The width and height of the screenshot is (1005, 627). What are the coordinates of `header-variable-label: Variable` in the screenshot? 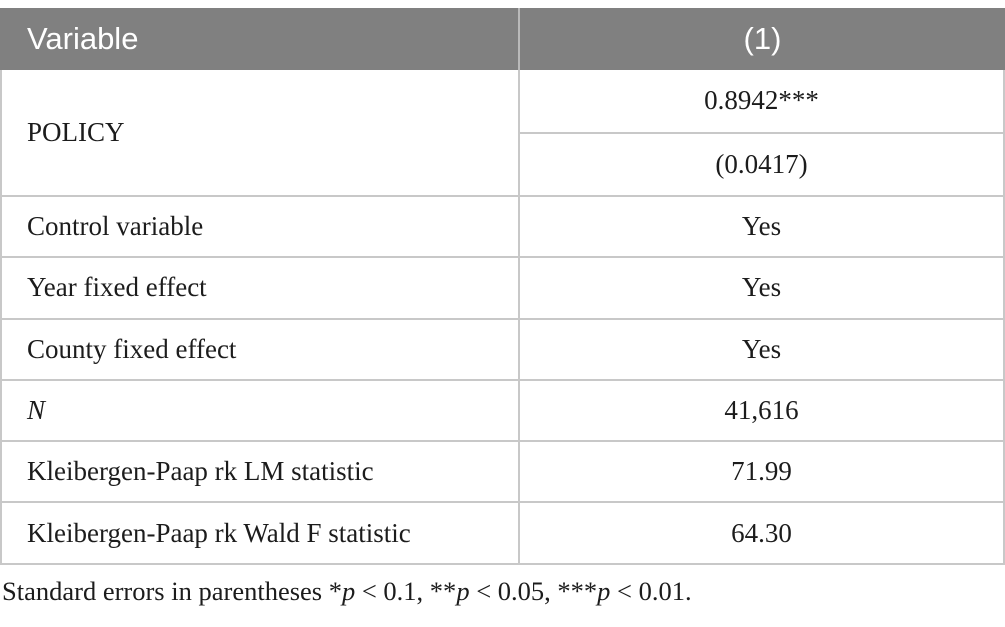 It's located at (83, 38).